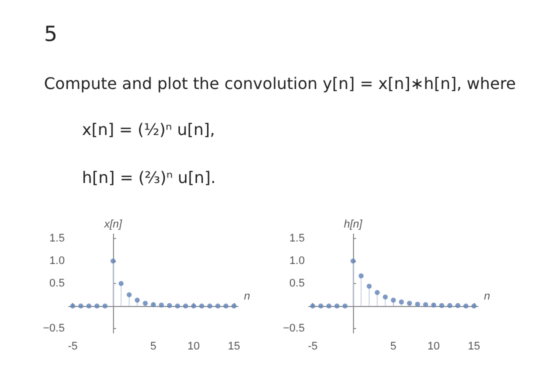 The height and width of the screenshot is (370, 546). Describe the element at coordinates (149, 177) in the screenshot. I see `text: h[n] = (⅔)ⁿ u[n].` at that location.